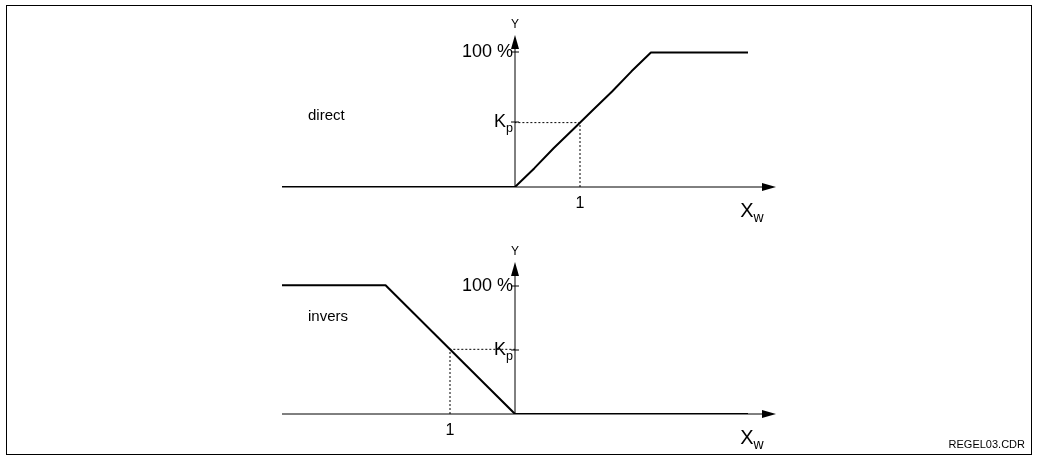  What do you see at coordinates (986, 444) in the screenshot?
I see `text: REGEL03.CDR` at bounding box center [986, 444].